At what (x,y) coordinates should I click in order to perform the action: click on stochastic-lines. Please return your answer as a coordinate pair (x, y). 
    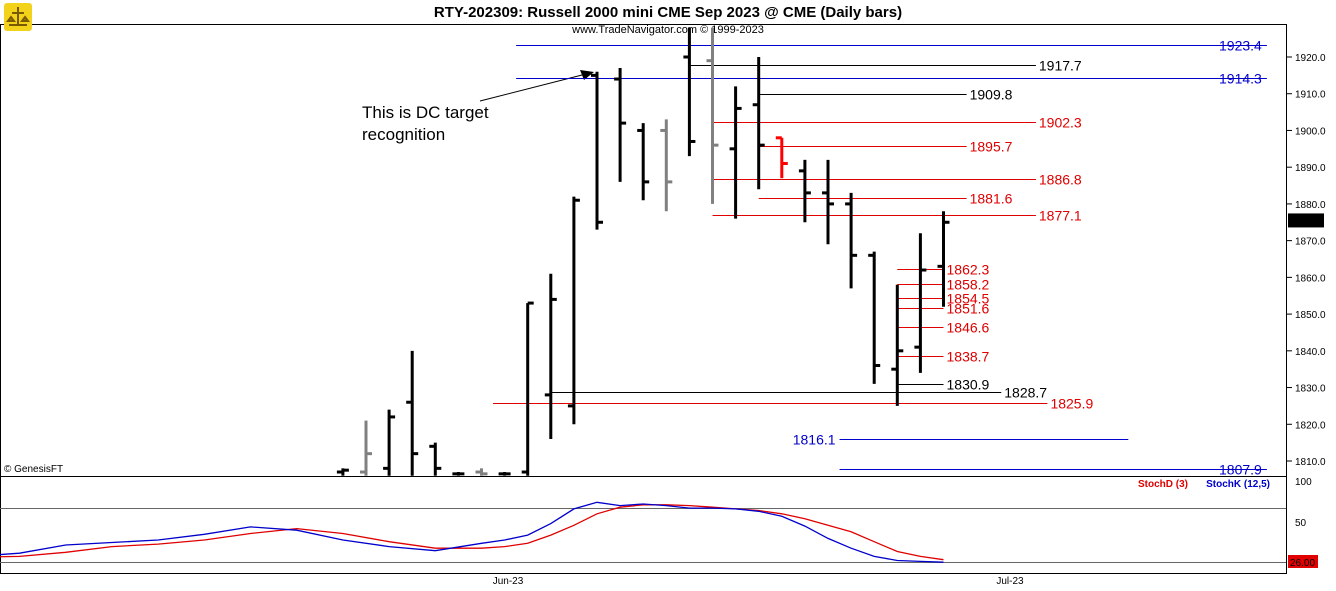
    Looking at the image, I should click on (472, 532).